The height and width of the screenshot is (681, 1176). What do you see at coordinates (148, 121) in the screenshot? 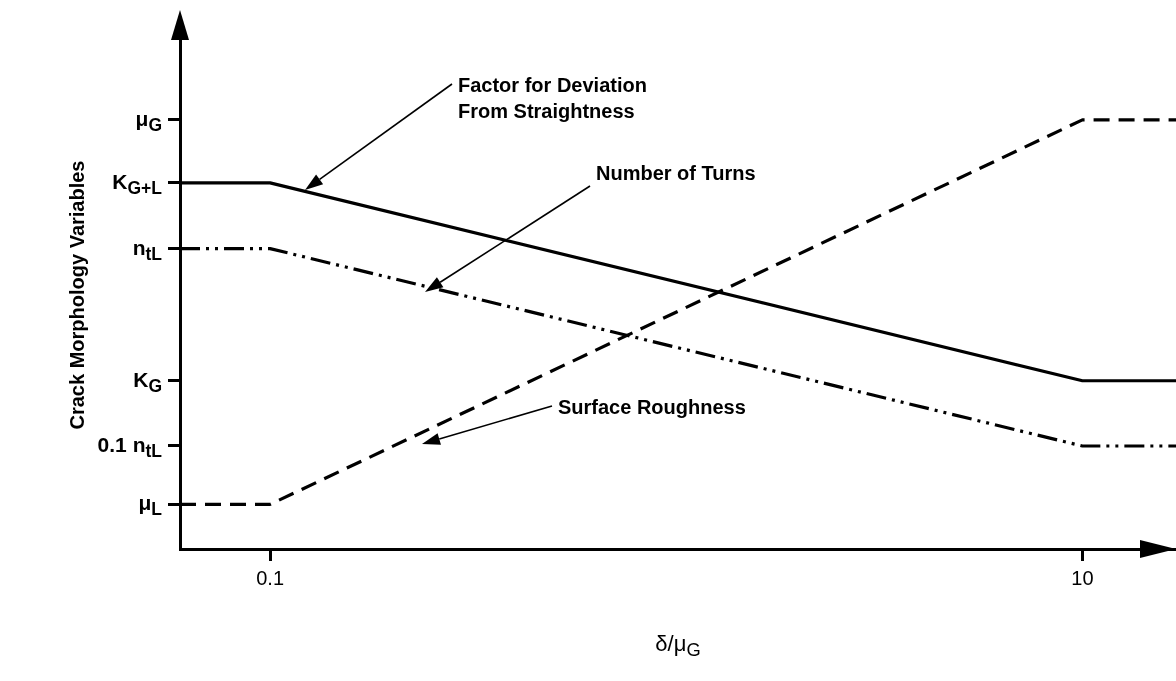
I see `text: μ$_{G}$` at bounding box center [148, 121].